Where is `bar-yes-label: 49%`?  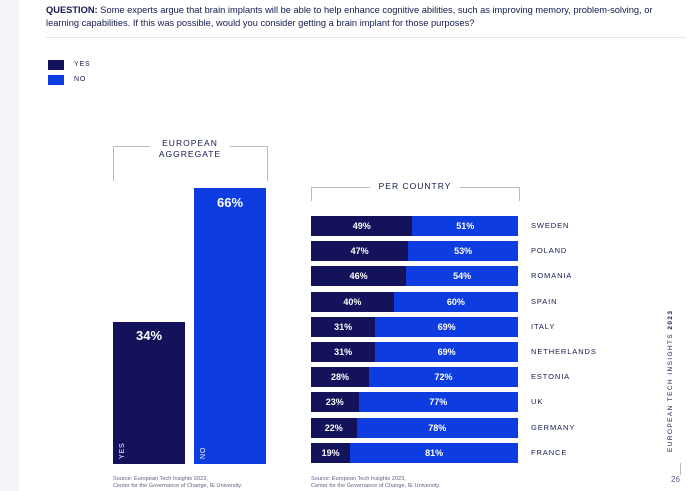
bar-yes-label: 49% is located at coordinates (361, 226).